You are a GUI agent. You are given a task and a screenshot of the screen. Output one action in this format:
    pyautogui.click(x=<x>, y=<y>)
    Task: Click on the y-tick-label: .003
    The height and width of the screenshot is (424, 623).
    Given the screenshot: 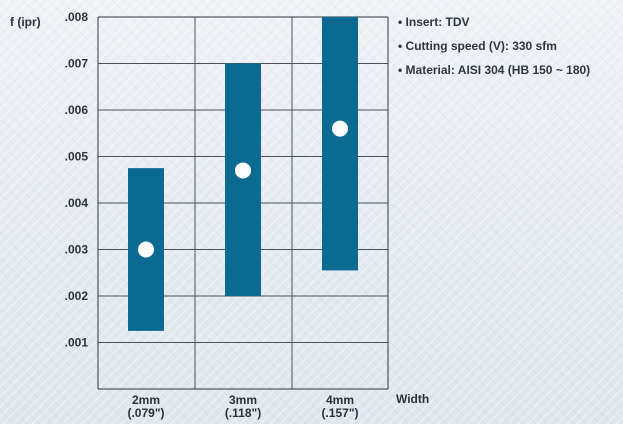 What is the action you would take?
    pyautogui.click(x=77, y=250)
    